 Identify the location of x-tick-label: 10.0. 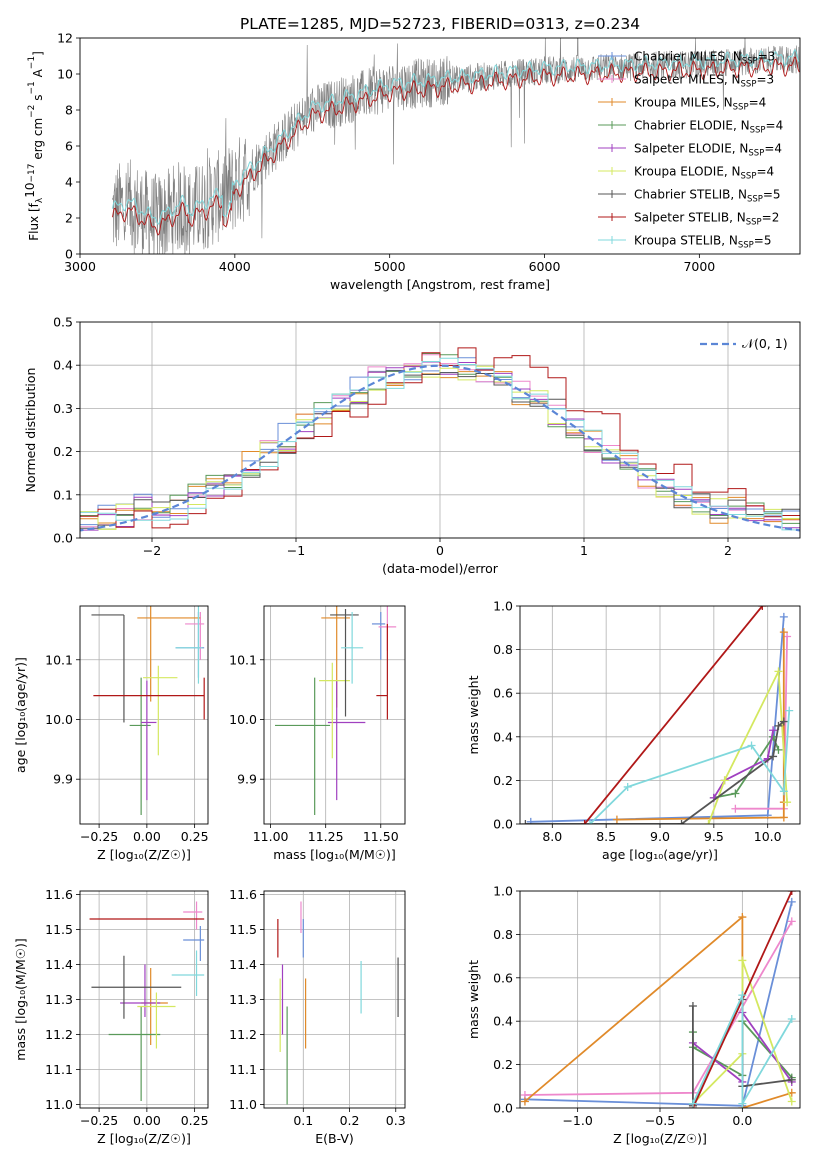
(768, 836).